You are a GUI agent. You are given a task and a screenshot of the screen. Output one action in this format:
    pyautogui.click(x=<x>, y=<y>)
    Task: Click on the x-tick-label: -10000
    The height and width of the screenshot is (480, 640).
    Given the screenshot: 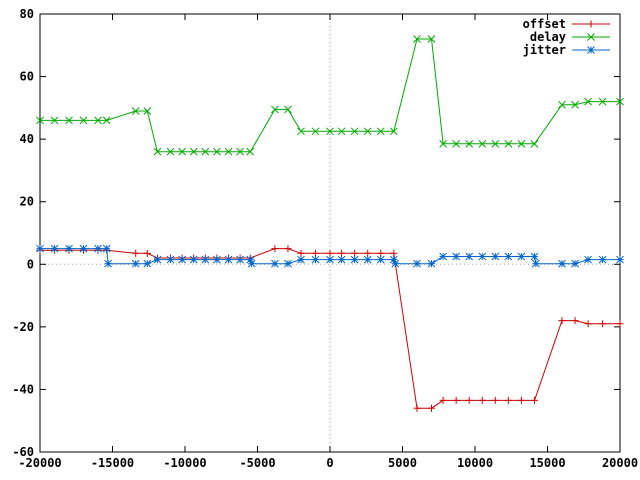 What is the action you would take?
    pyautogui.click(x=184, y=463)
    